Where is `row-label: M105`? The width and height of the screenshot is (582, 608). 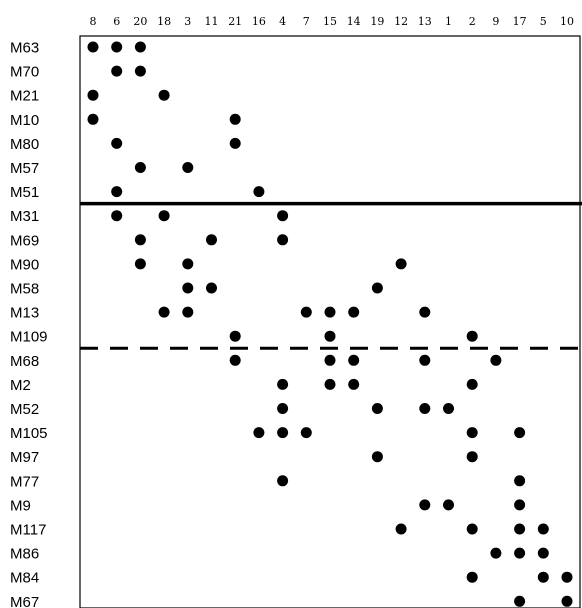 row-label: M105 is located at coordinates (29, 433).